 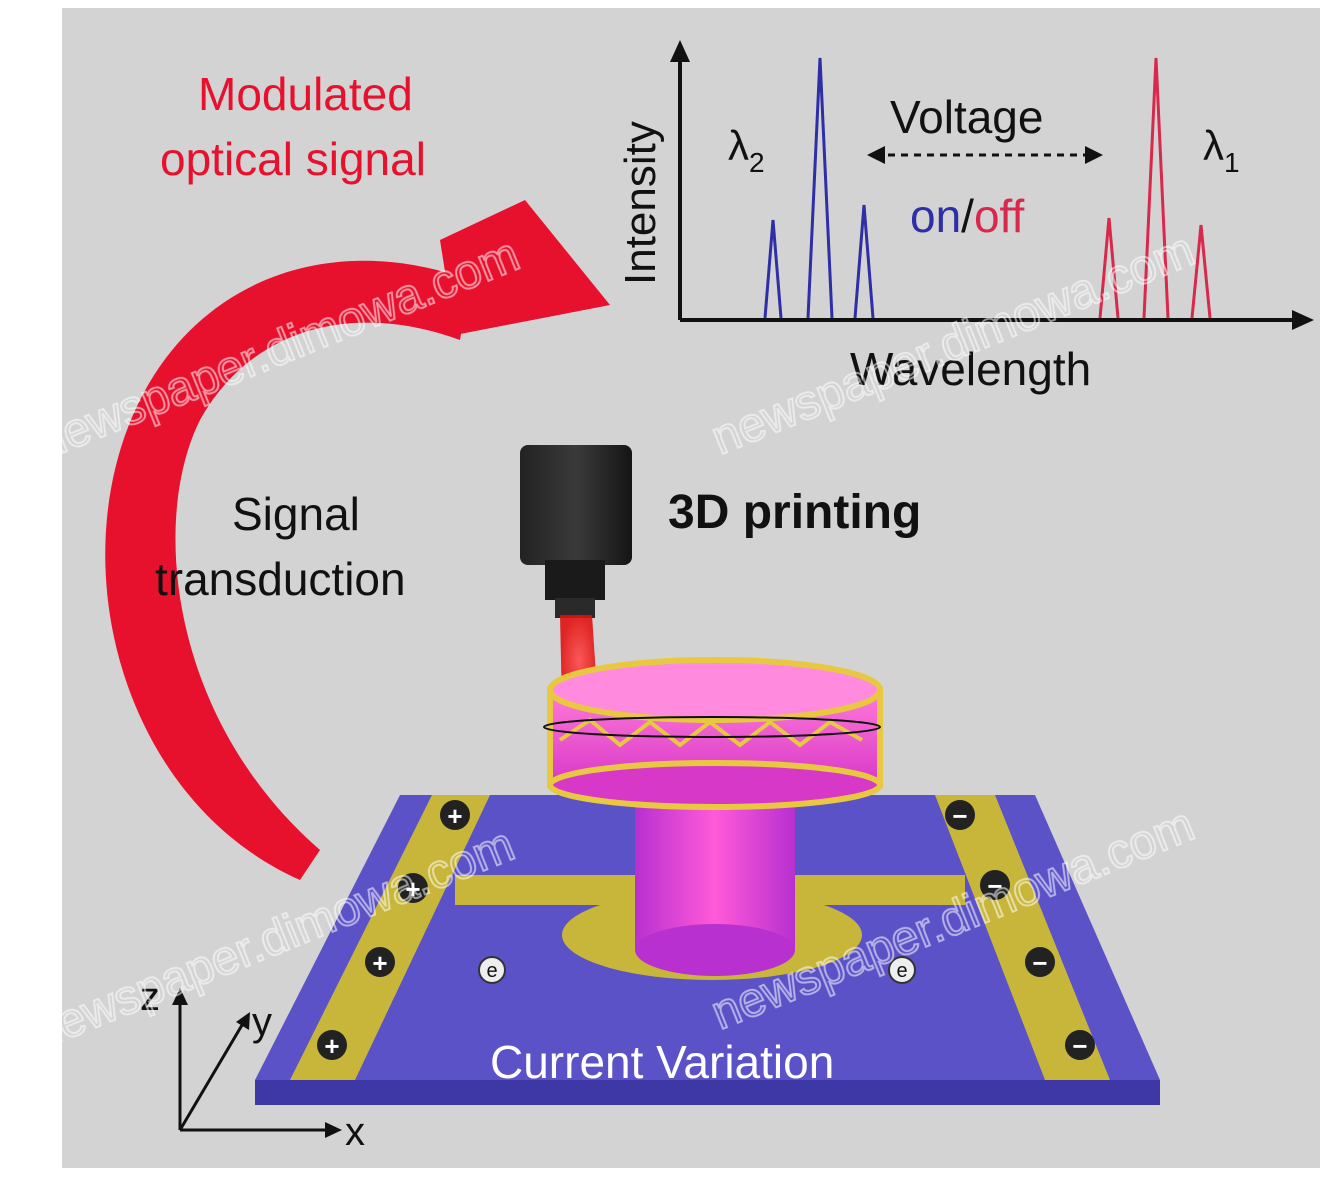 I want to click on intensity-label: Intensity, so click(x=640, y=203).